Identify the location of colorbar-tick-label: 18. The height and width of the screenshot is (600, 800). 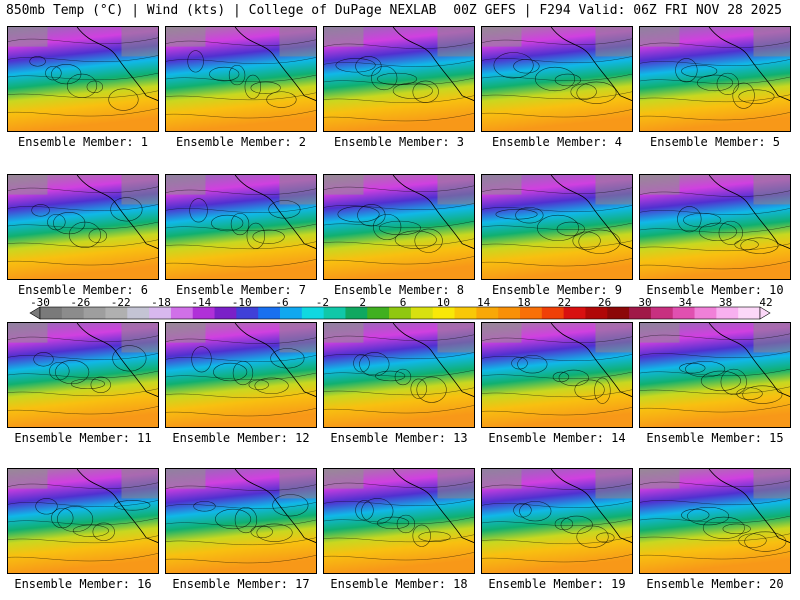
(524, 302).